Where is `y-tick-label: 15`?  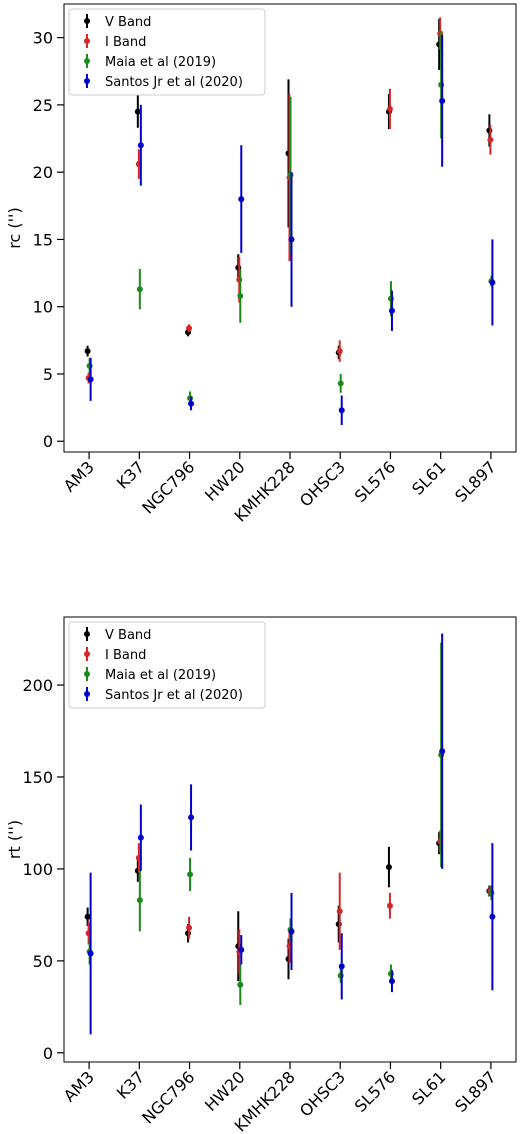 y-tick-label: 15 is located at coordinates (43, 239).